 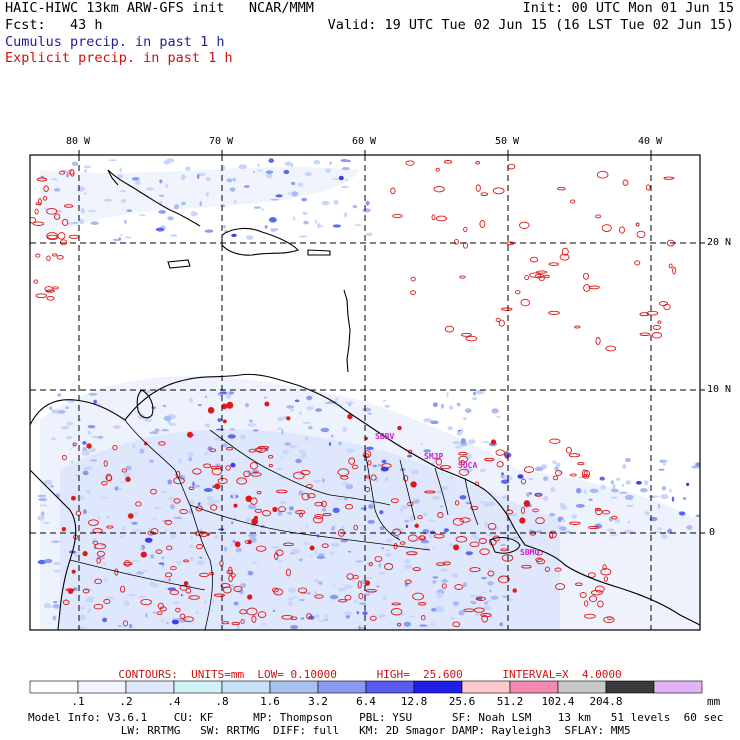 What do you see at coordinates (115, 42) in the screenshot?
I see `field-cumulus-label: Cumulus precip. in past 1 h` at bounding box center [115, 42].